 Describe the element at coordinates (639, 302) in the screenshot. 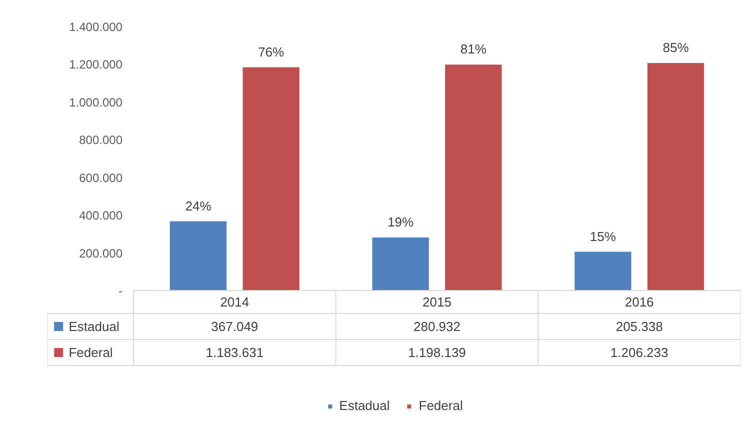

I see `x-tick-label: 2016` at that location.